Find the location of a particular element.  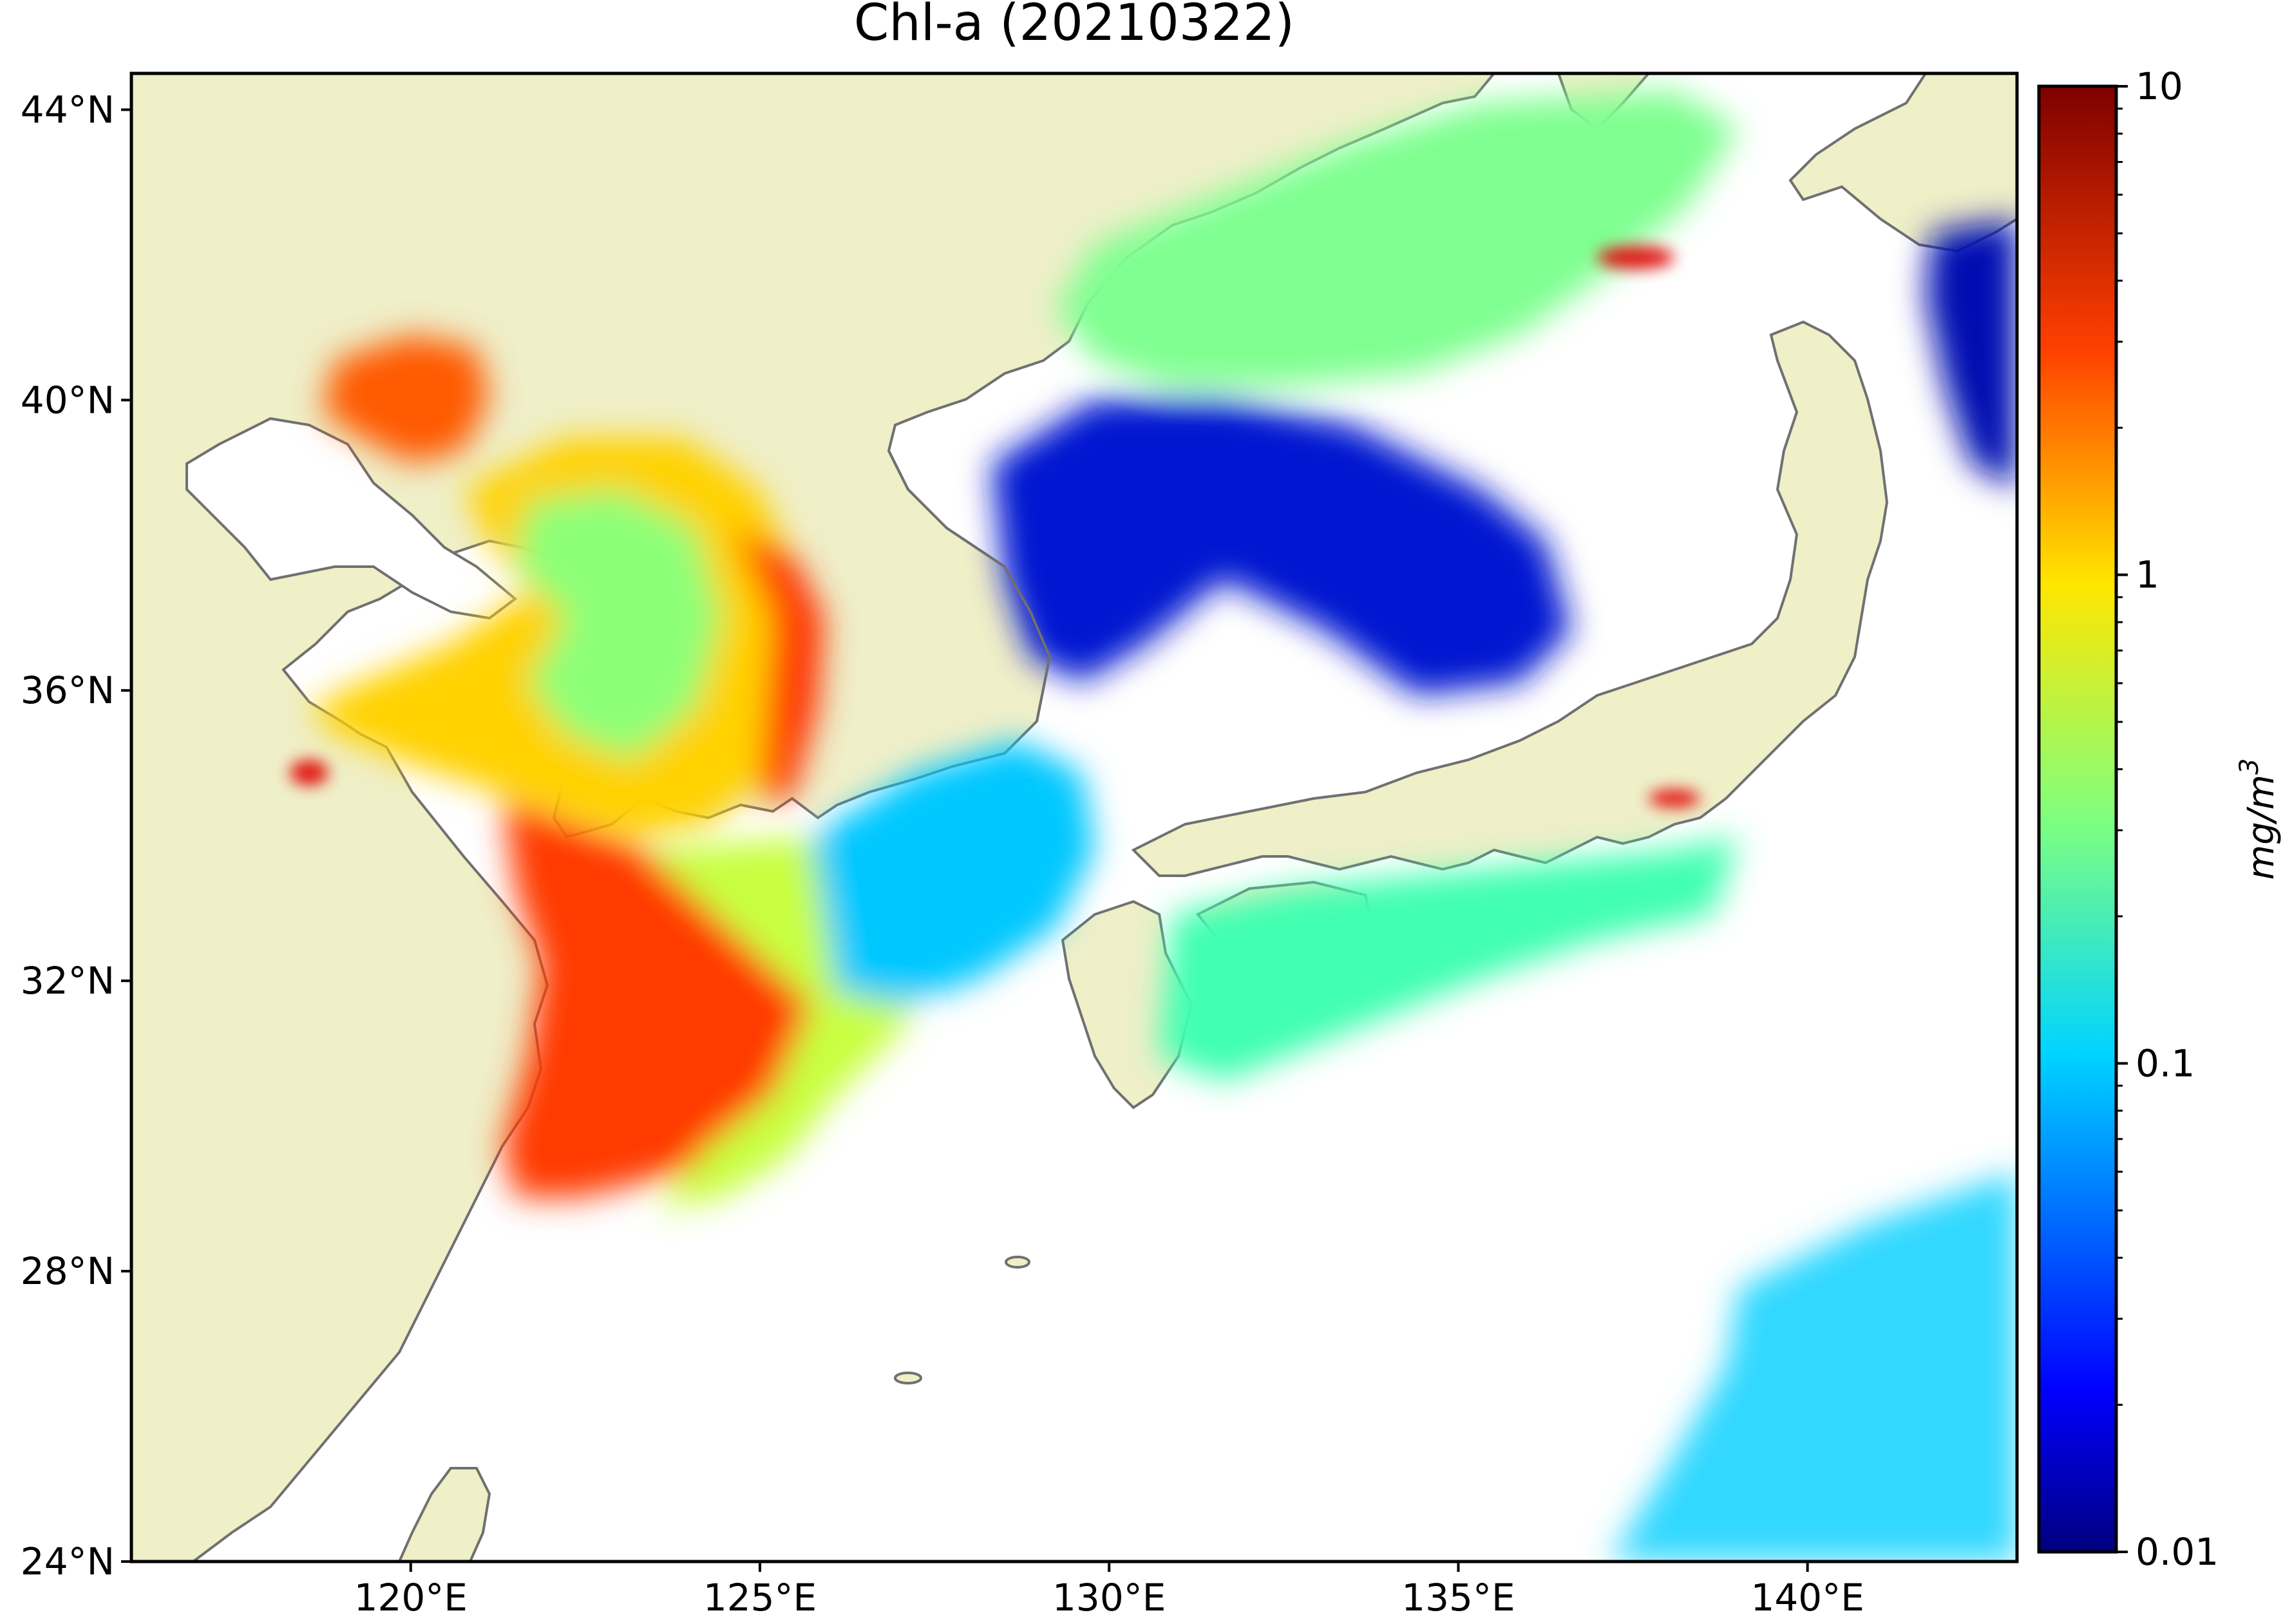

chl-yellow-sea-core is located at coordinates (618, 624).